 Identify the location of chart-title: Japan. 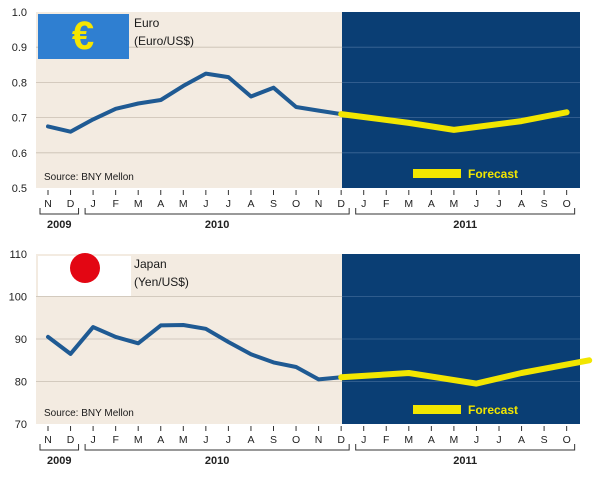
(150, 264).